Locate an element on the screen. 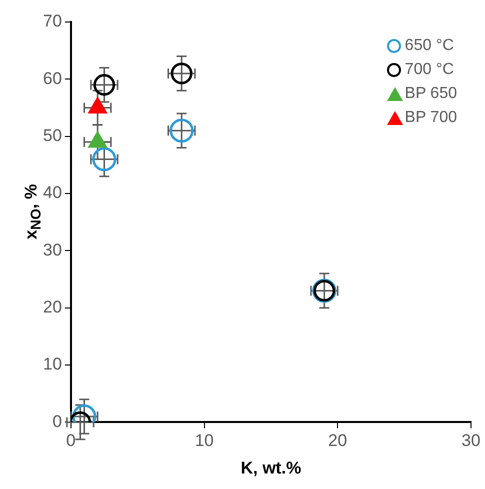 The height and width of the screenshot is (489, 485). x-tick-label: 20 is located at coordinates (338, 440).